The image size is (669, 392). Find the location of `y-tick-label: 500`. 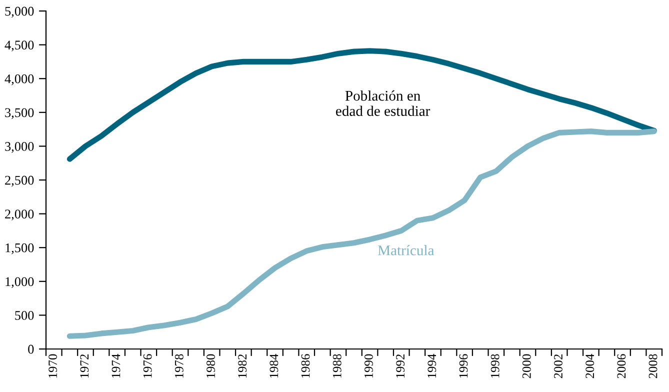

y-tick-label: 500 is located at coordinates (24, 315).